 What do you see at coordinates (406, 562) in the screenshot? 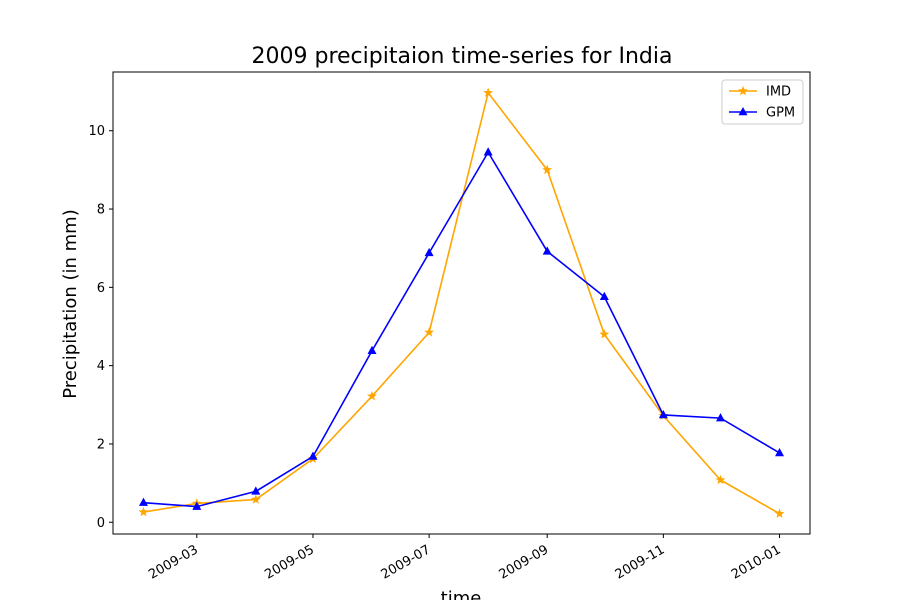
I see `x-tick-label: 2009-07` at bounding box center [406, 562].